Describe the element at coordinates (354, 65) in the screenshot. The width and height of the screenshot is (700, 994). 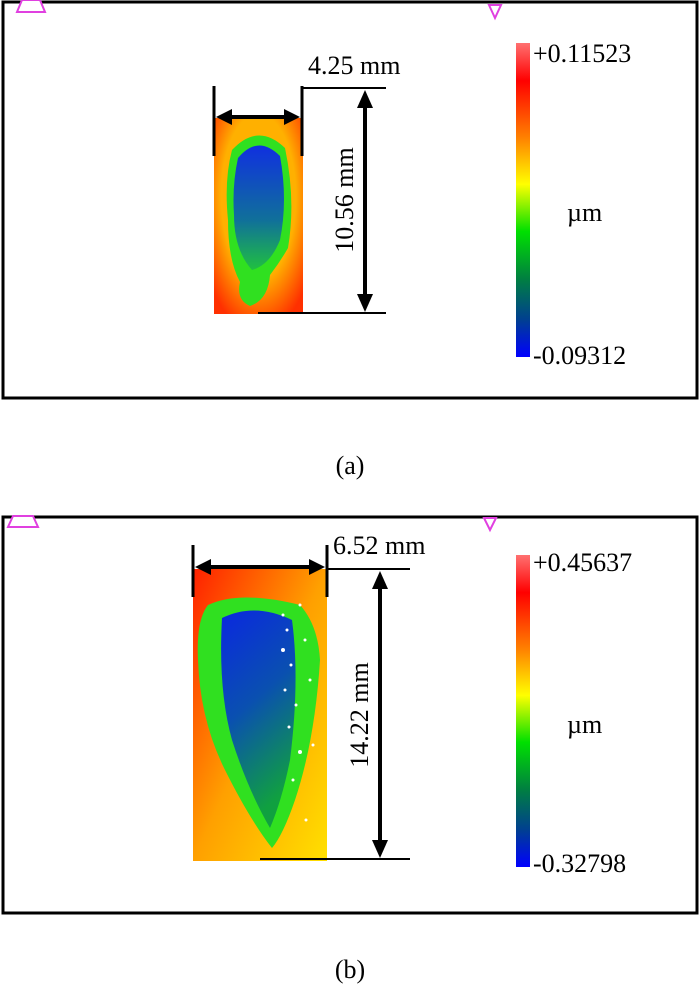
I see `width-label: 4.25 mm` at that location.